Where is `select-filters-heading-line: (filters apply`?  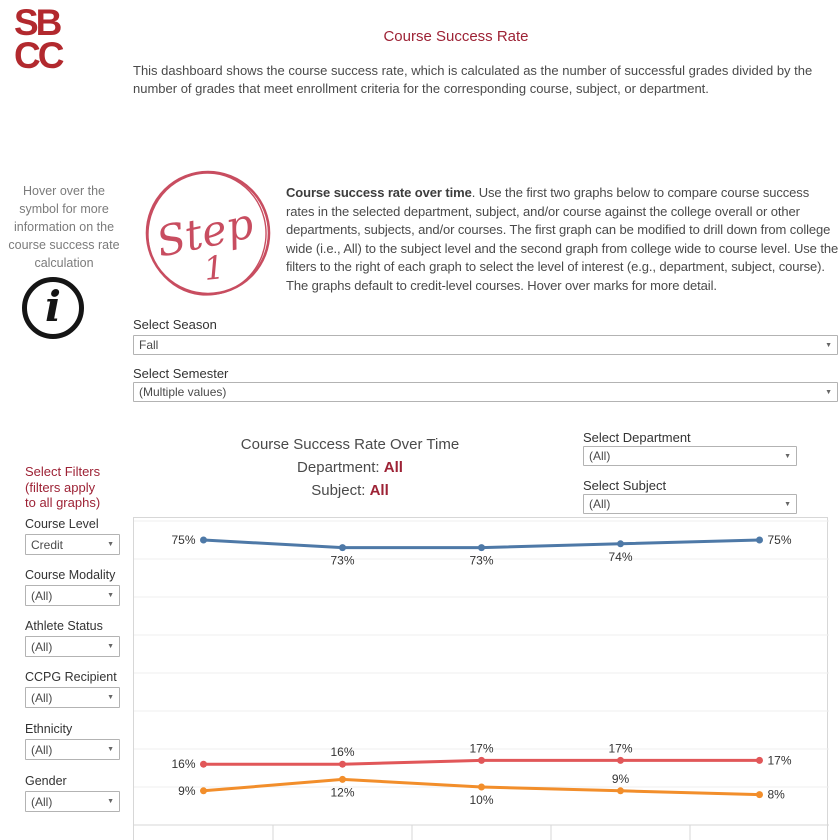
select-filters-heading-line: (filters apply is located at coordinates (60, 487).